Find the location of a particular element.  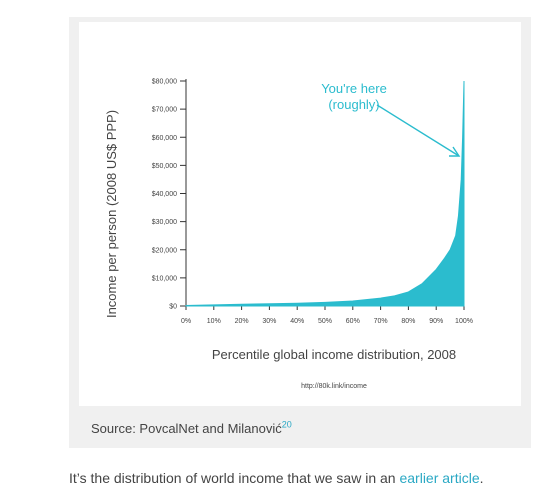

x-axis: 0% 10% 20% 30% 40% 50% 60% 70% 80% 90% 100% is located at coordinates (327, 315).